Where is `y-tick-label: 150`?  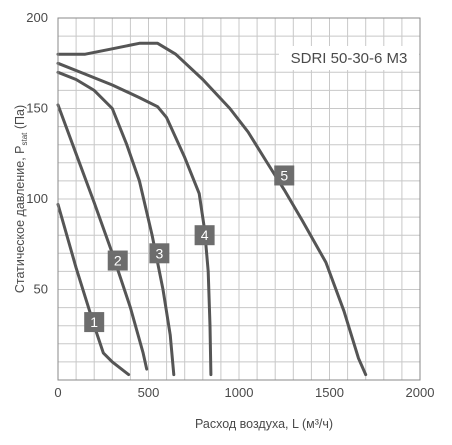
y-tick-label: 150 is located at coordinates (37, 108).